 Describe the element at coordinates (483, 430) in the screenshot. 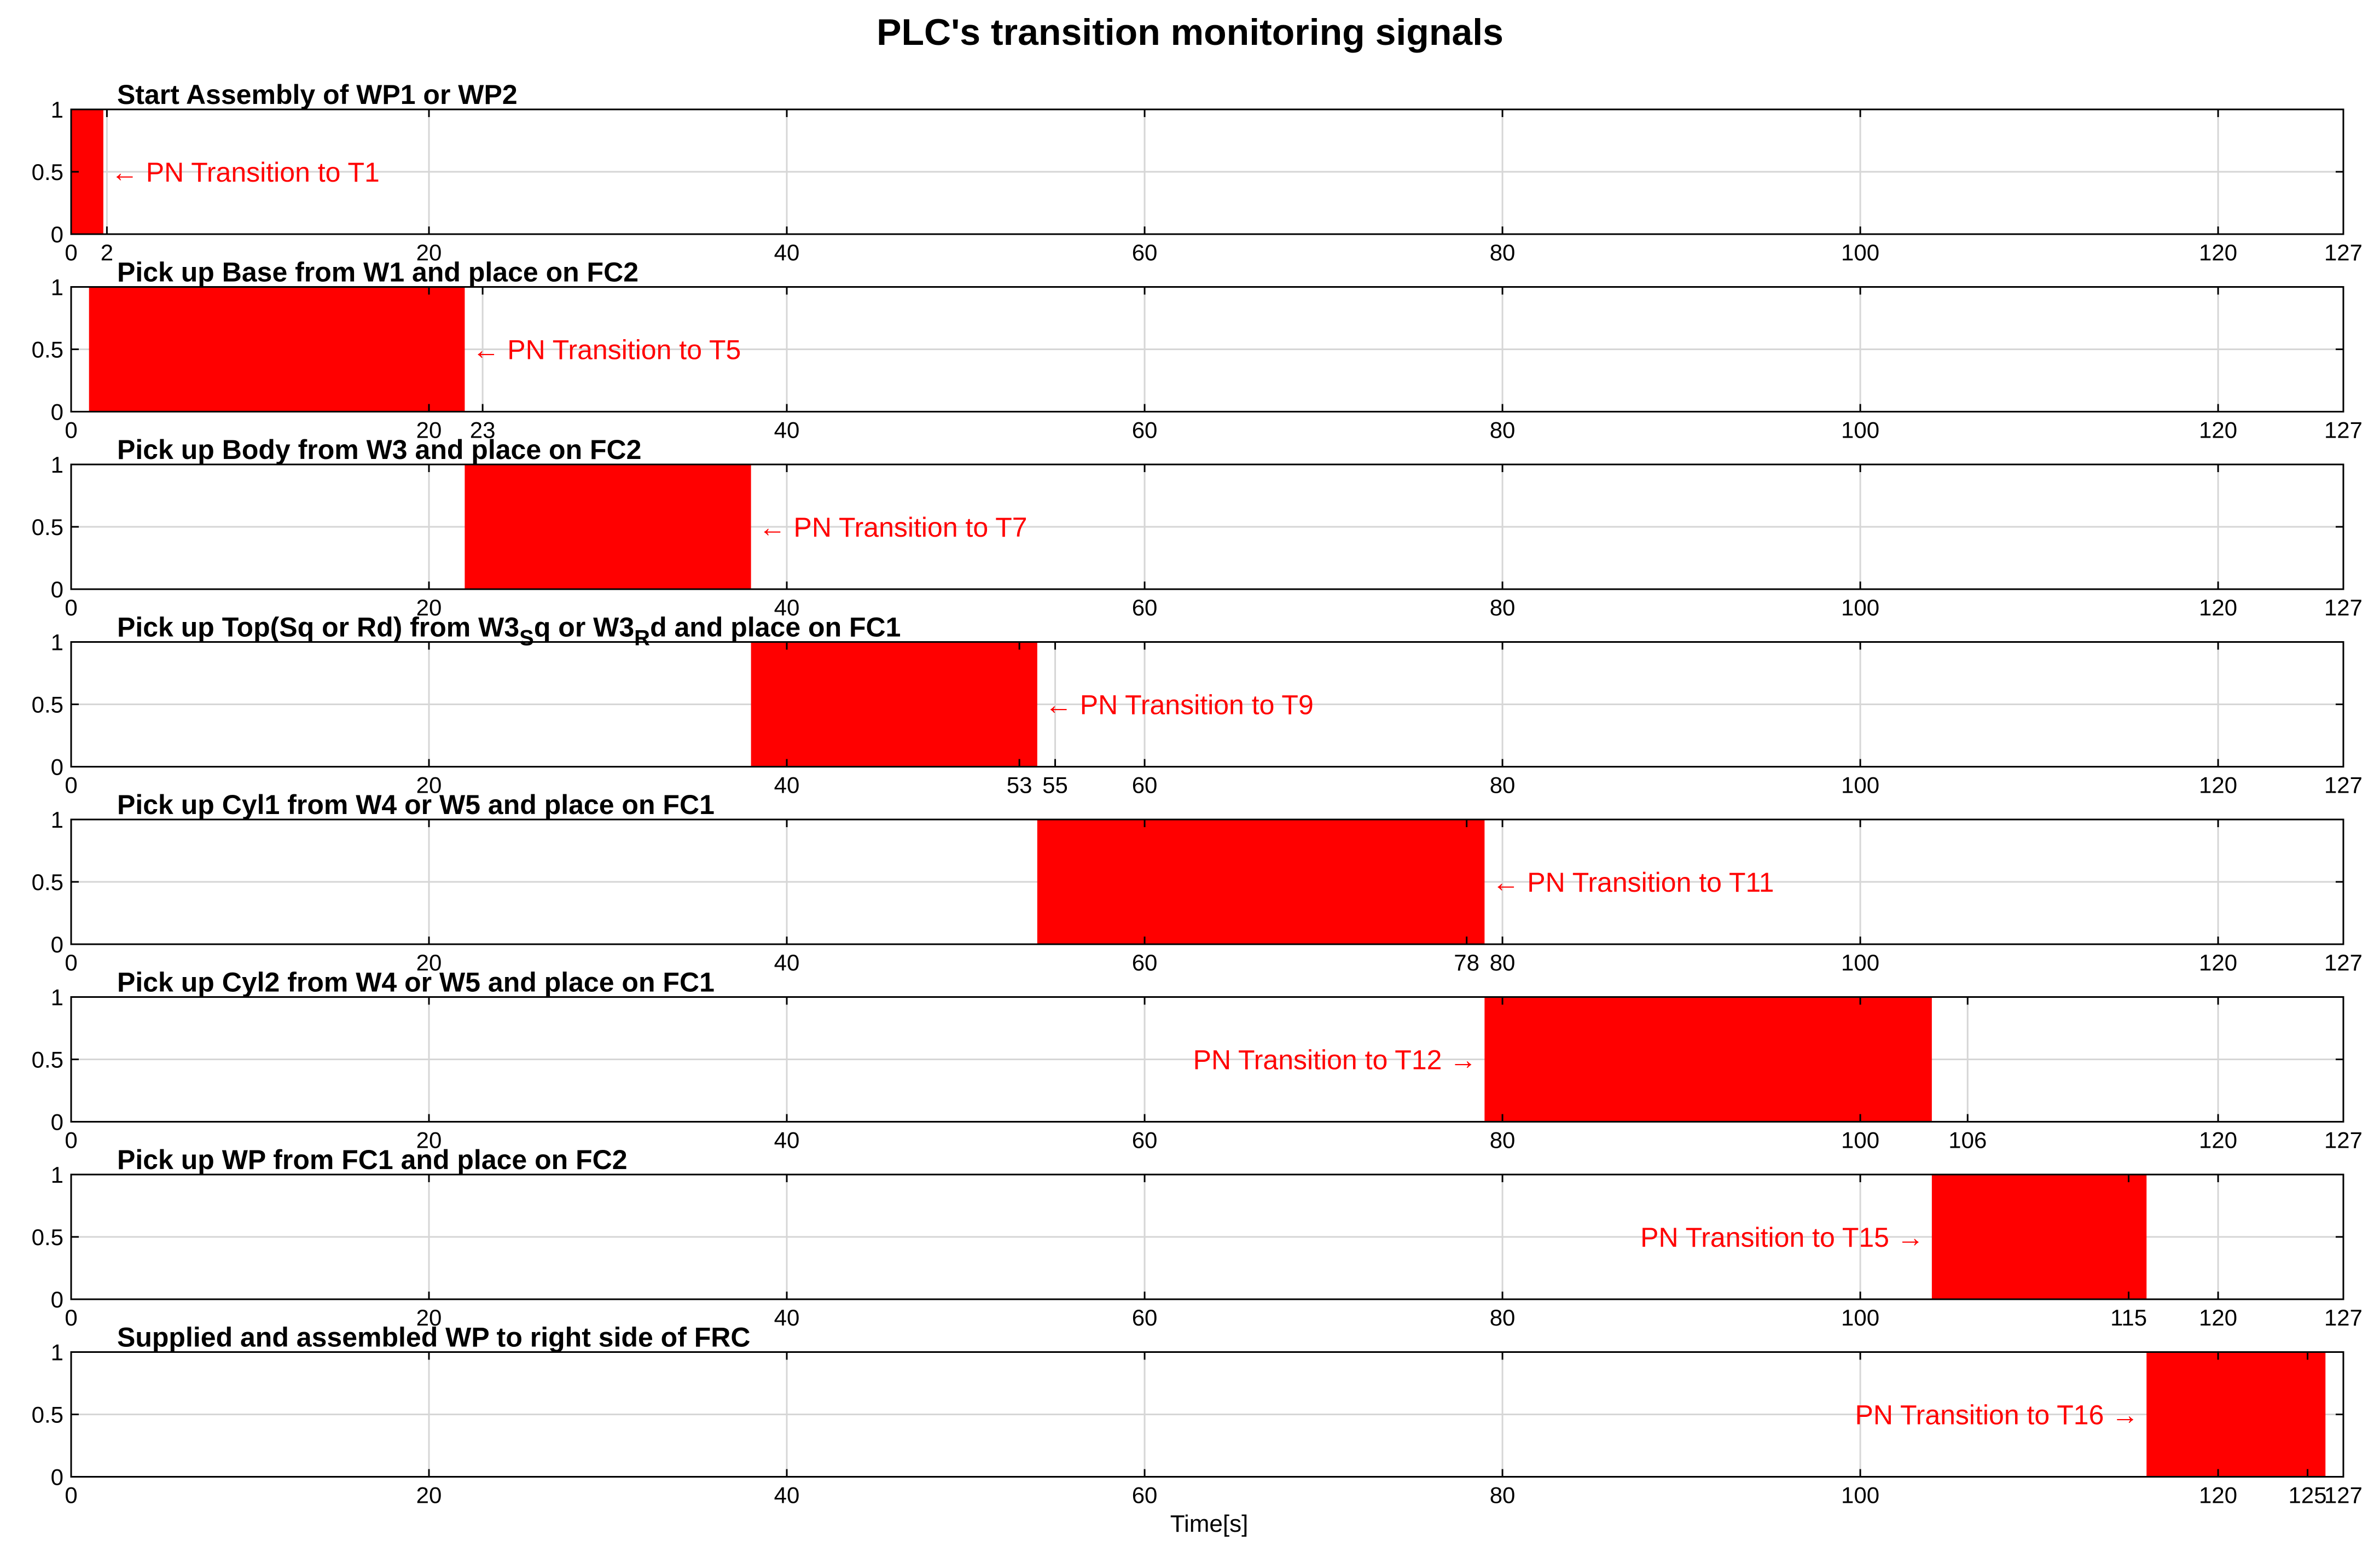

I see `x-tick-label: 23` at that location.